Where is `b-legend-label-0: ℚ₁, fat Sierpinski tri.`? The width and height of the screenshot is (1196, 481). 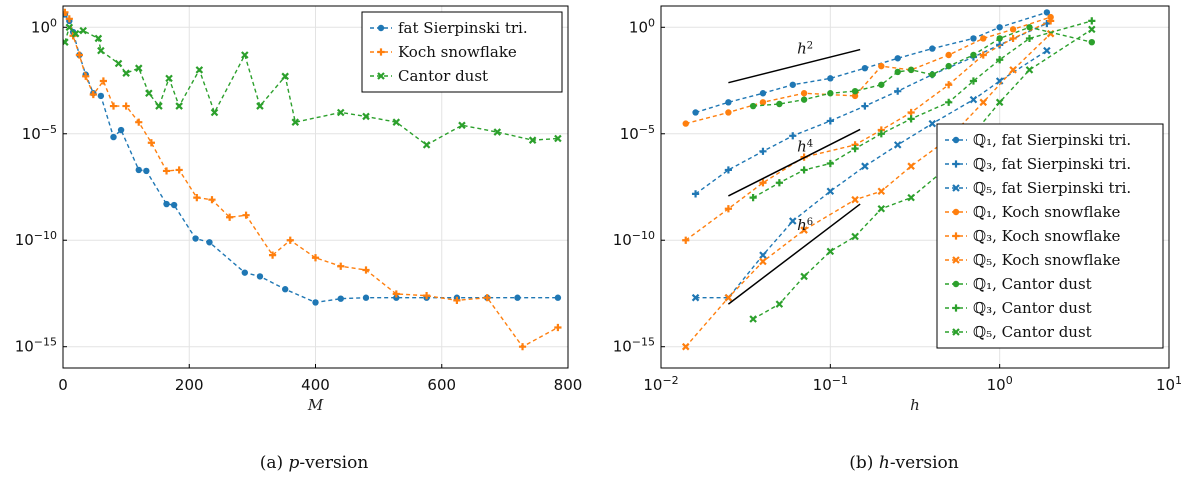 b-legend-label-0: ℚ₁, fat Sierpinski tri. is located at coordinates (1052, 140).